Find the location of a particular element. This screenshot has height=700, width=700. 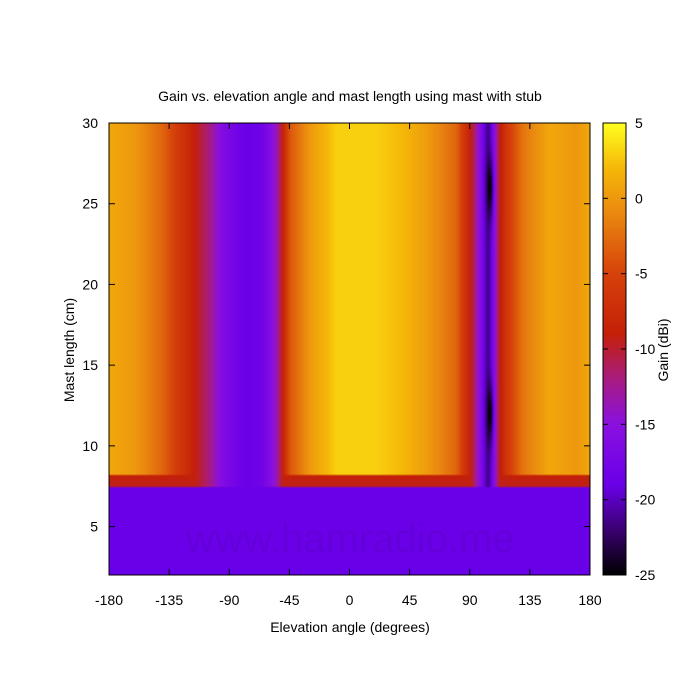

x-tick-label: -45 is located at coordinates (289, 600).